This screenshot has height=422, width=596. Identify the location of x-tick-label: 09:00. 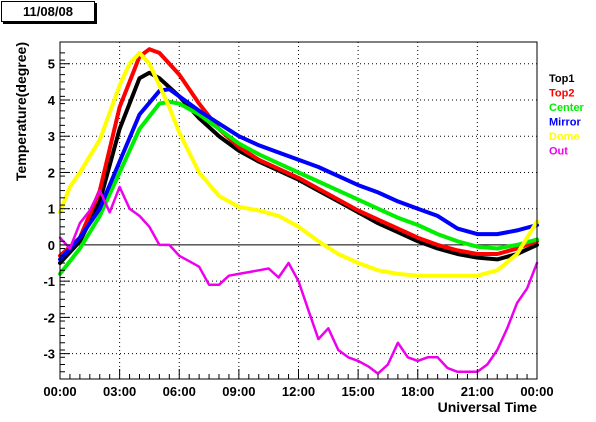
(238, 391).